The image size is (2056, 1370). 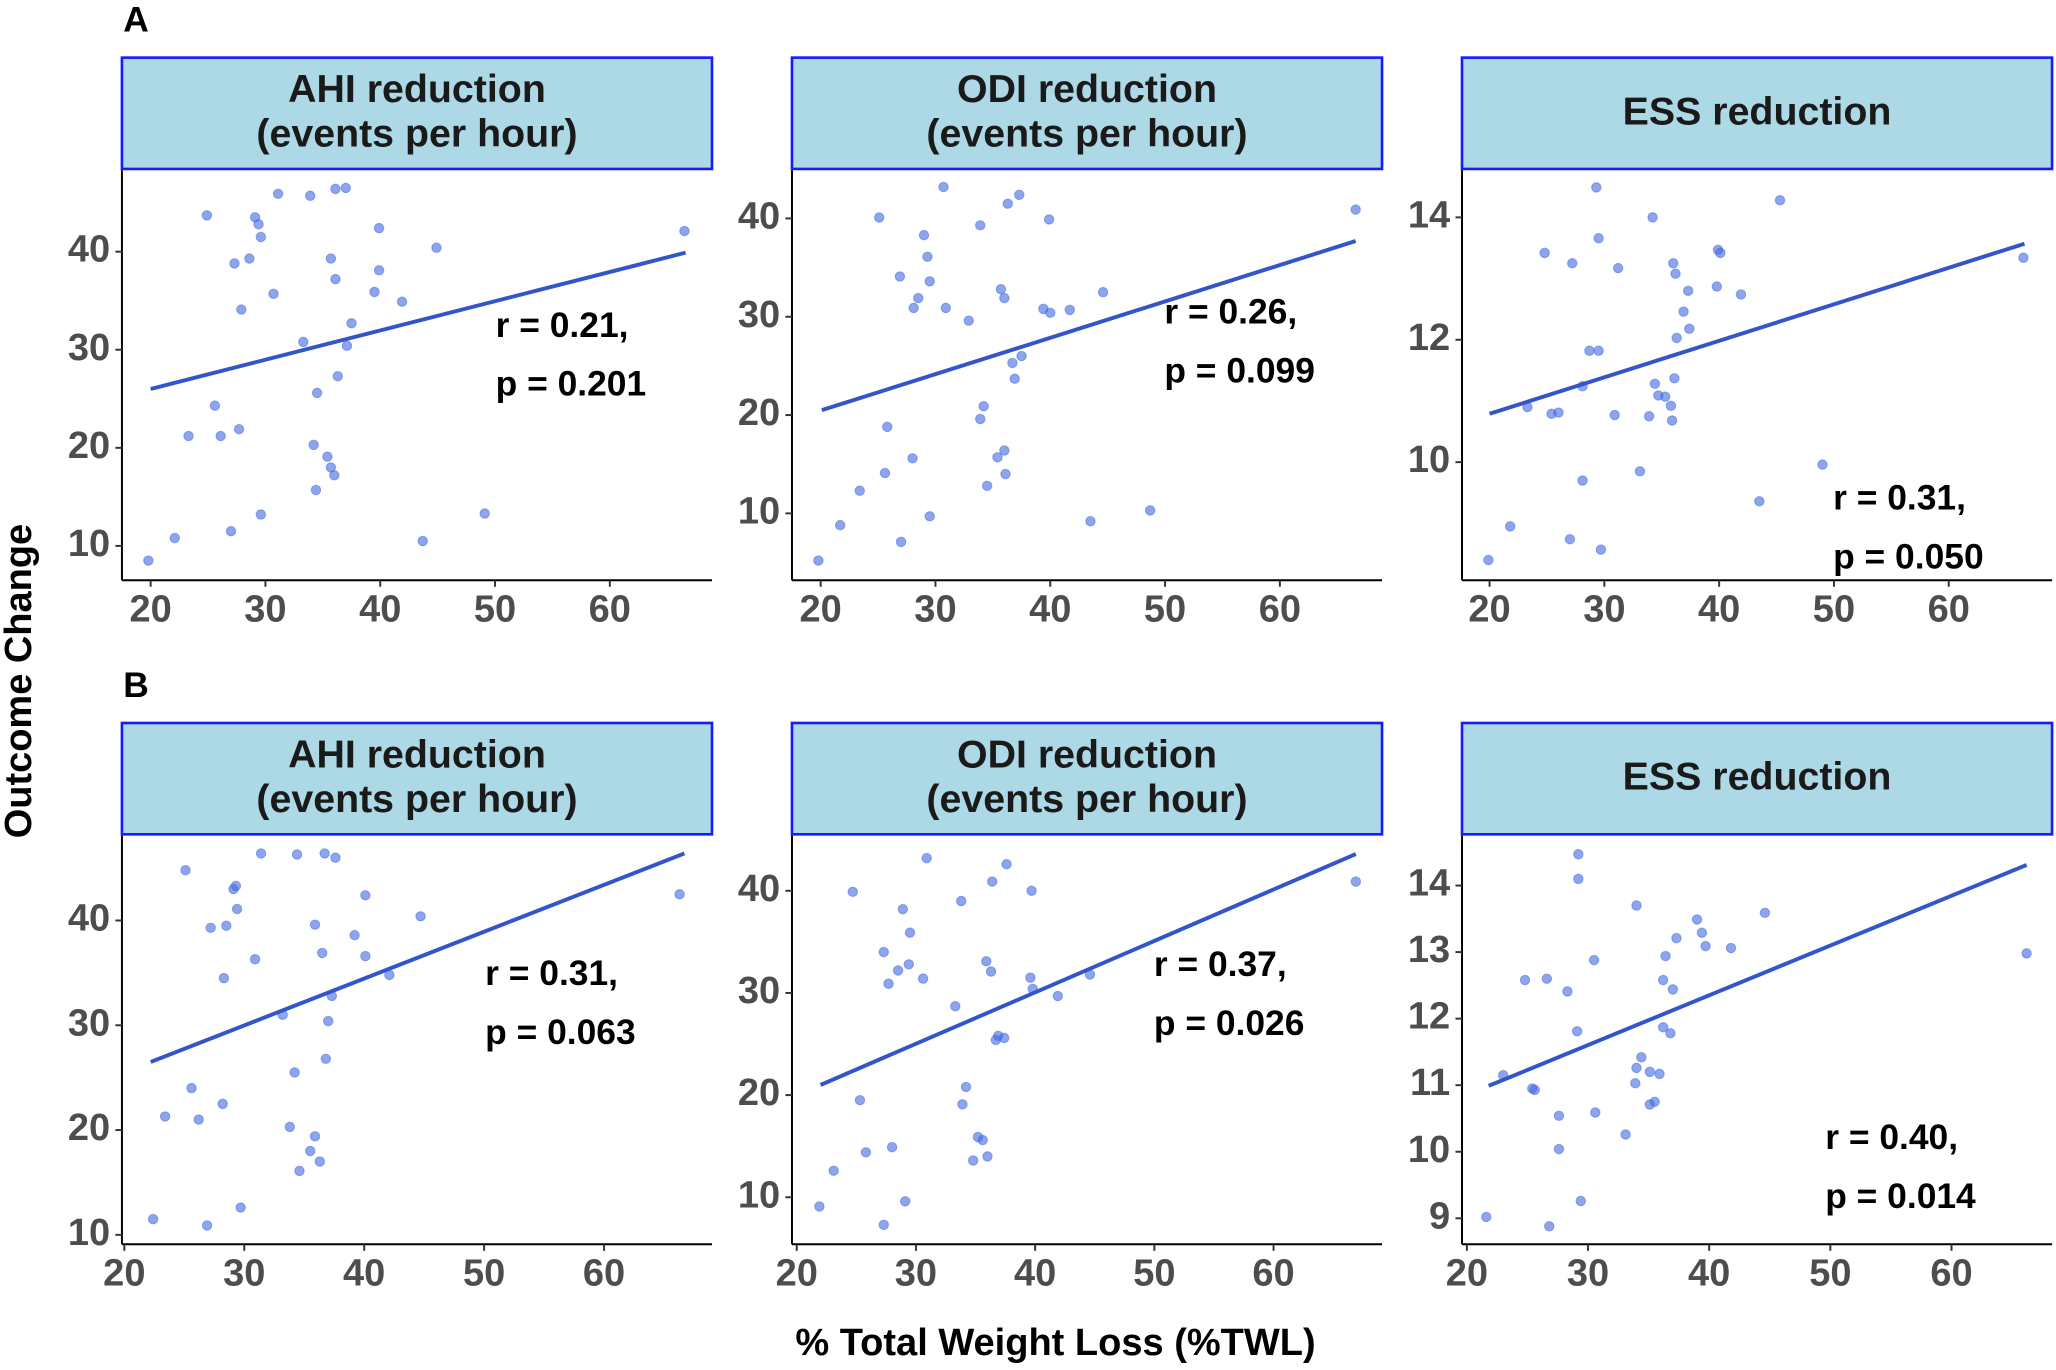 I want to click on strip-title: AHI reduction, so click(x=417, y=754).